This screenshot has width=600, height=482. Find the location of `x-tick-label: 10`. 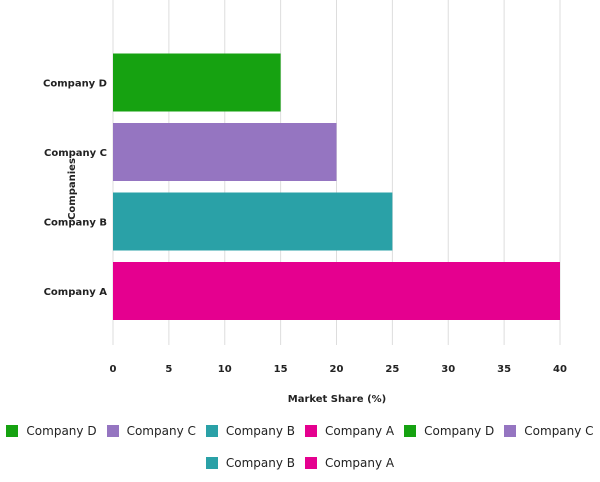

x-tick-label: 10 is located at coordinates (225, 369).